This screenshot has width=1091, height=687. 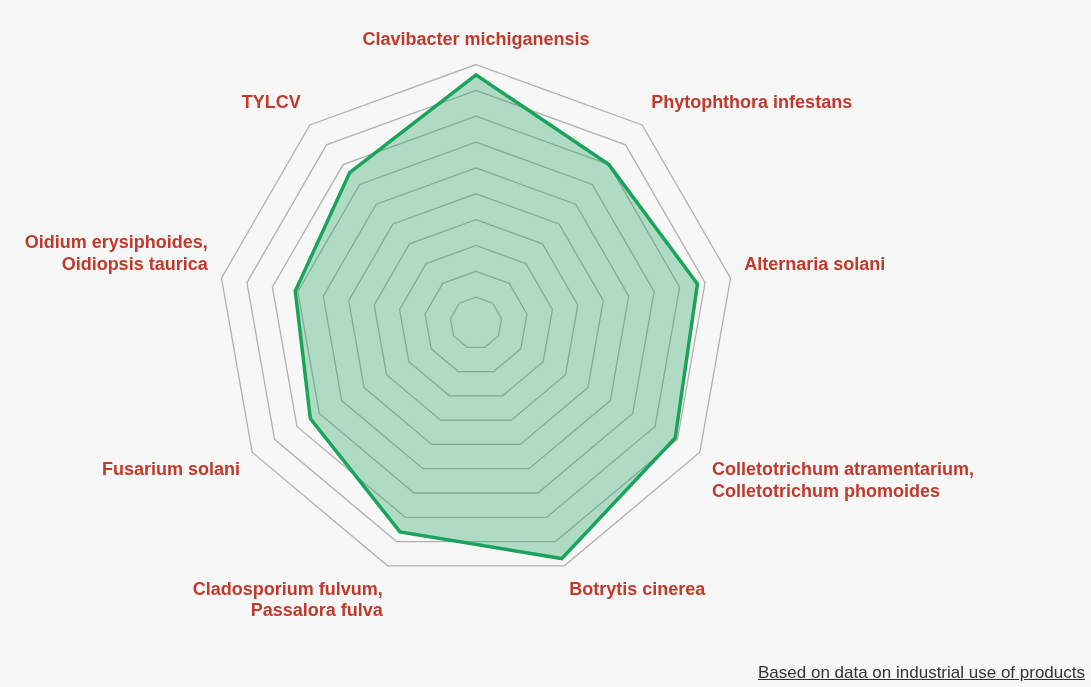 What do you see at coordinates (921, 673) in the screenshot?
I see `text: Based on data on industrial use of products` at bounding box center [921, 673].